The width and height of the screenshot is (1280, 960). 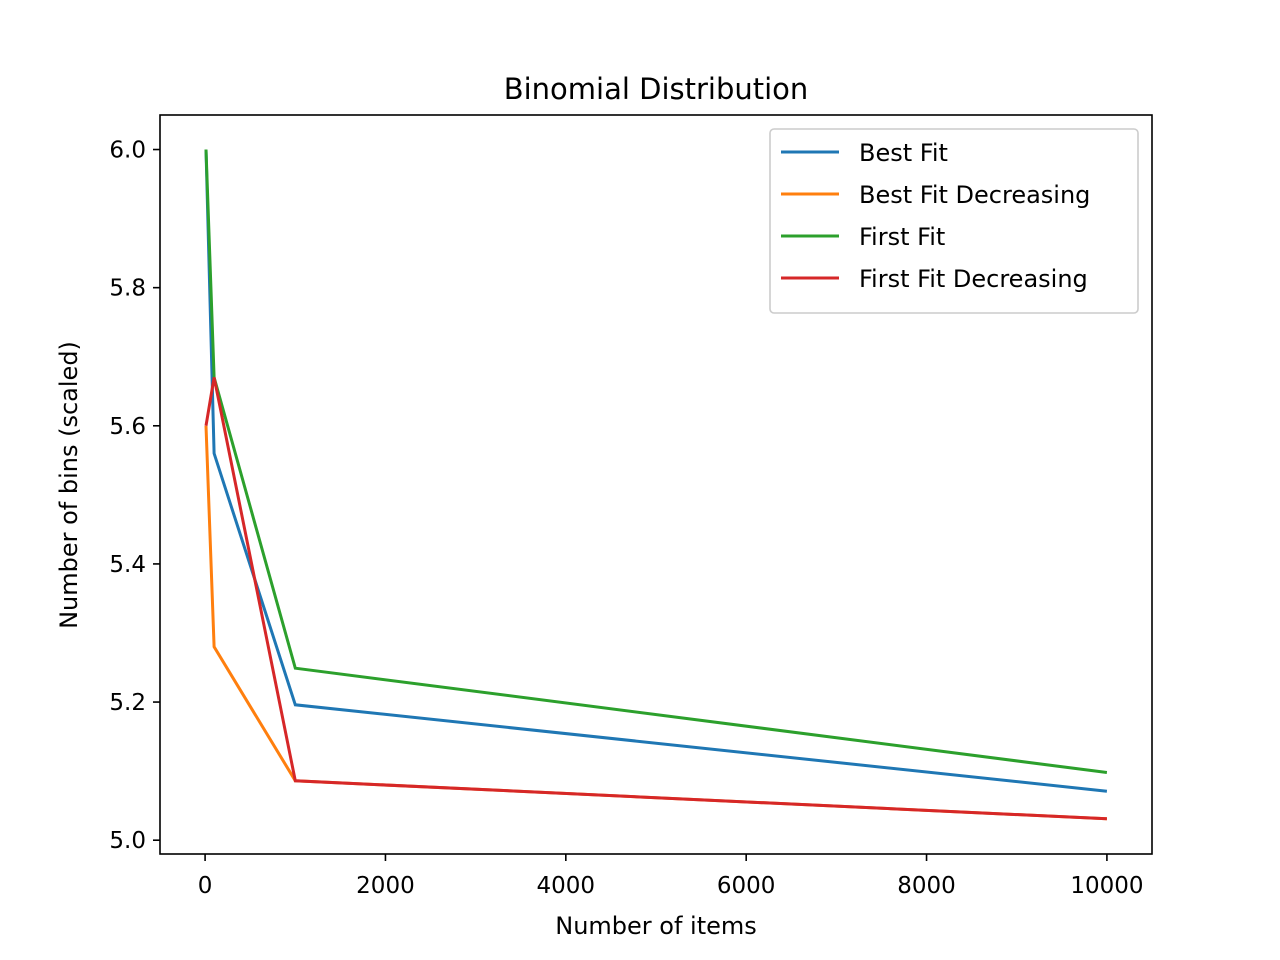 What do you see at coordinates (127, 427) in the screenshot?
I see `y-tick-label: 5.6` at bounding box center [127, 427].